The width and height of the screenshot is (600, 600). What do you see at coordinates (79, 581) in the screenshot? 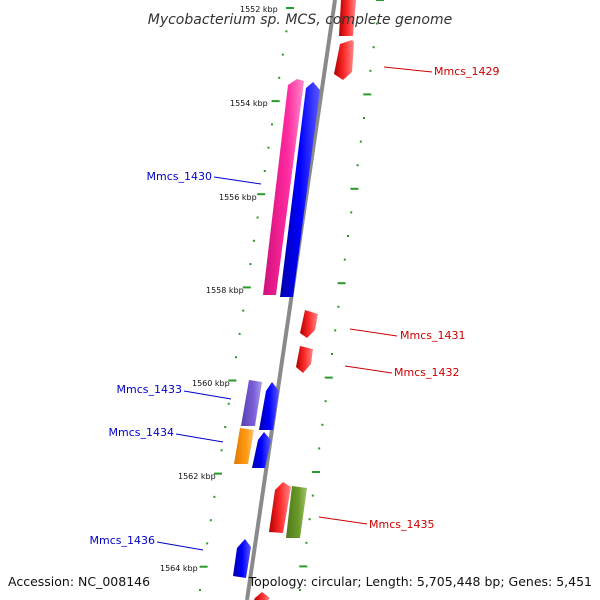
I see `accession-text: Accession: NC_008146` at bounding box center [79, 581].